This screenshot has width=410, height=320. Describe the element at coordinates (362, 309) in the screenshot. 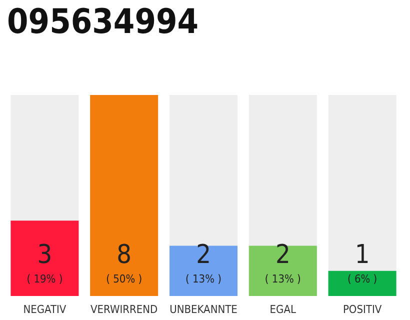

I see `x-tick-label: POSITIV` at that location.